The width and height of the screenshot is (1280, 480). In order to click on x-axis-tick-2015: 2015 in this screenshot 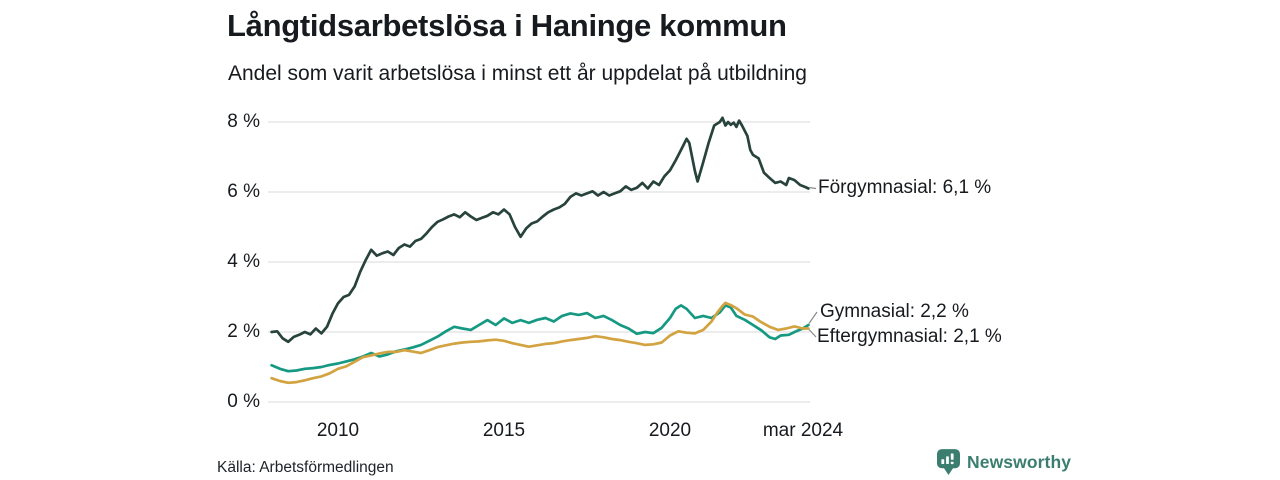, I will do `click(504, 430)`.